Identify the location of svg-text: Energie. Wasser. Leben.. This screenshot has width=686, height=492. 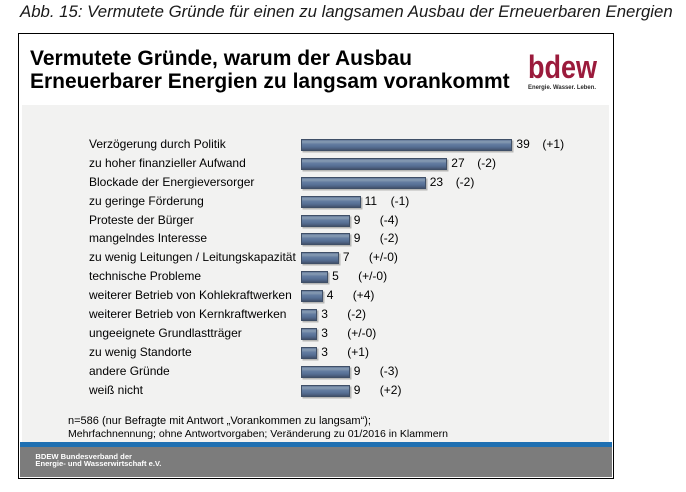
(562, 87).